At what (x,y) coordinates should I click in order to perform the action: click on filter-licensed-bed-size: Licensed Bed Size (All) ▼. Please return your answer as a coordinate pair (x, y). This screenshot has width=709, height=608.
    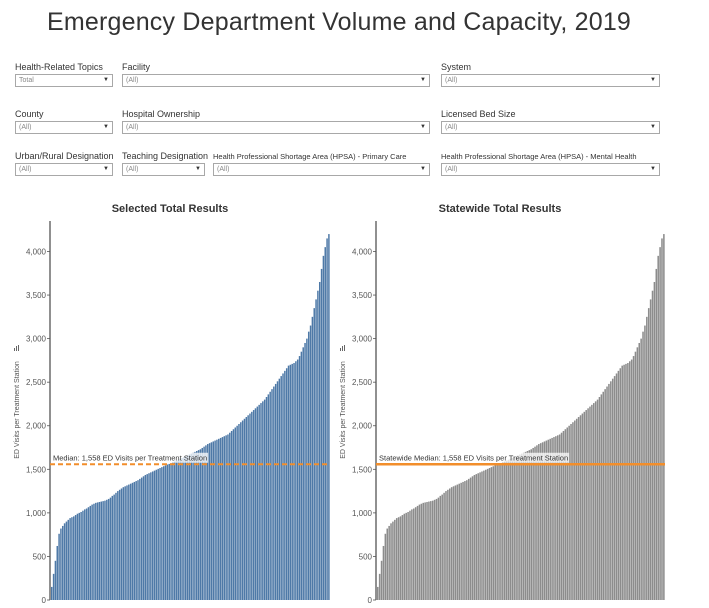
    Looking at the image, I should click on (550, 121).